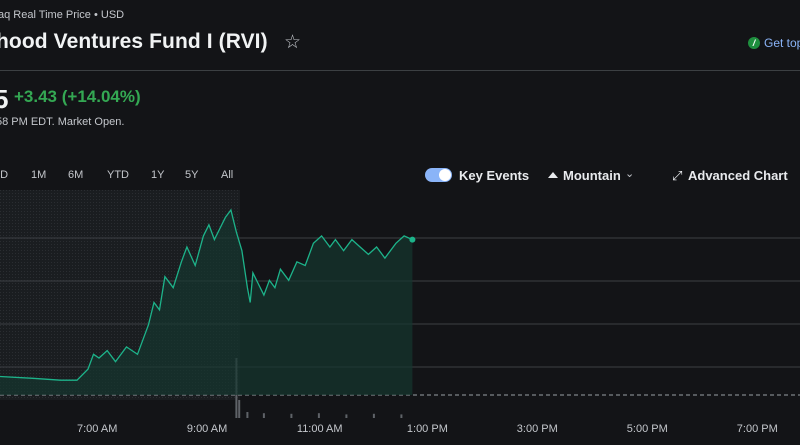 This screenshot has width=800, height=445. I want to click on x-tick-label: 3:00 PM, so click(537, 429).